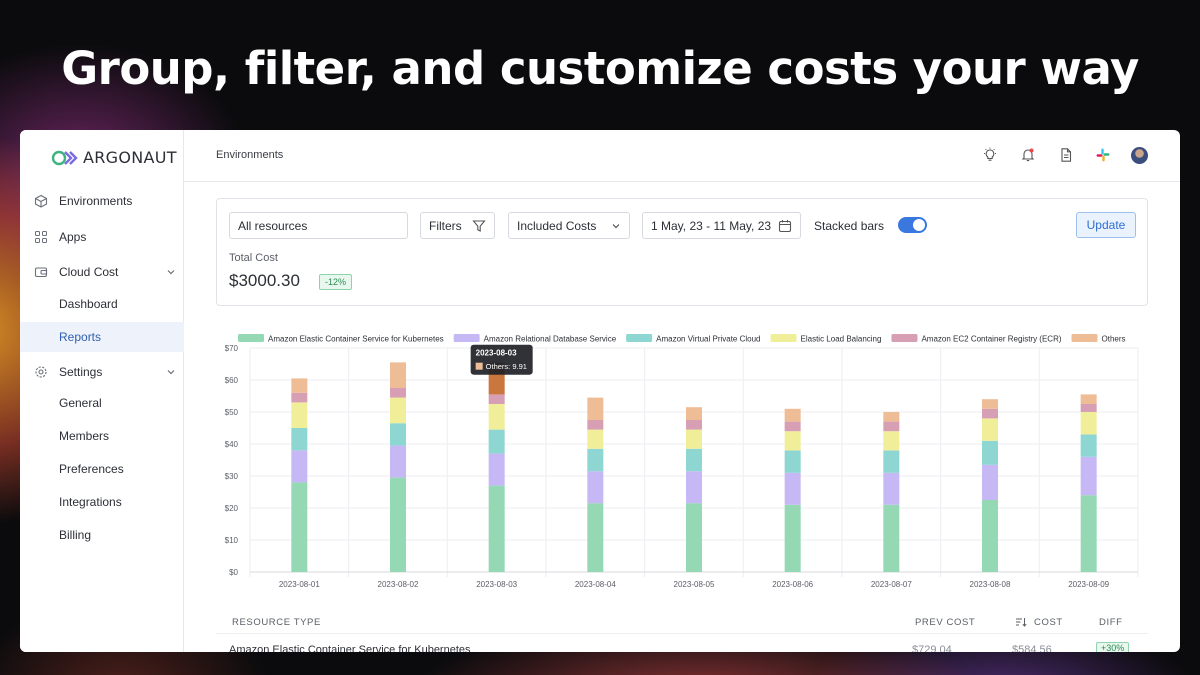 The height and width of the screenshot is (675, 1200). I want to click on sort-icon, so click(1021, 622).